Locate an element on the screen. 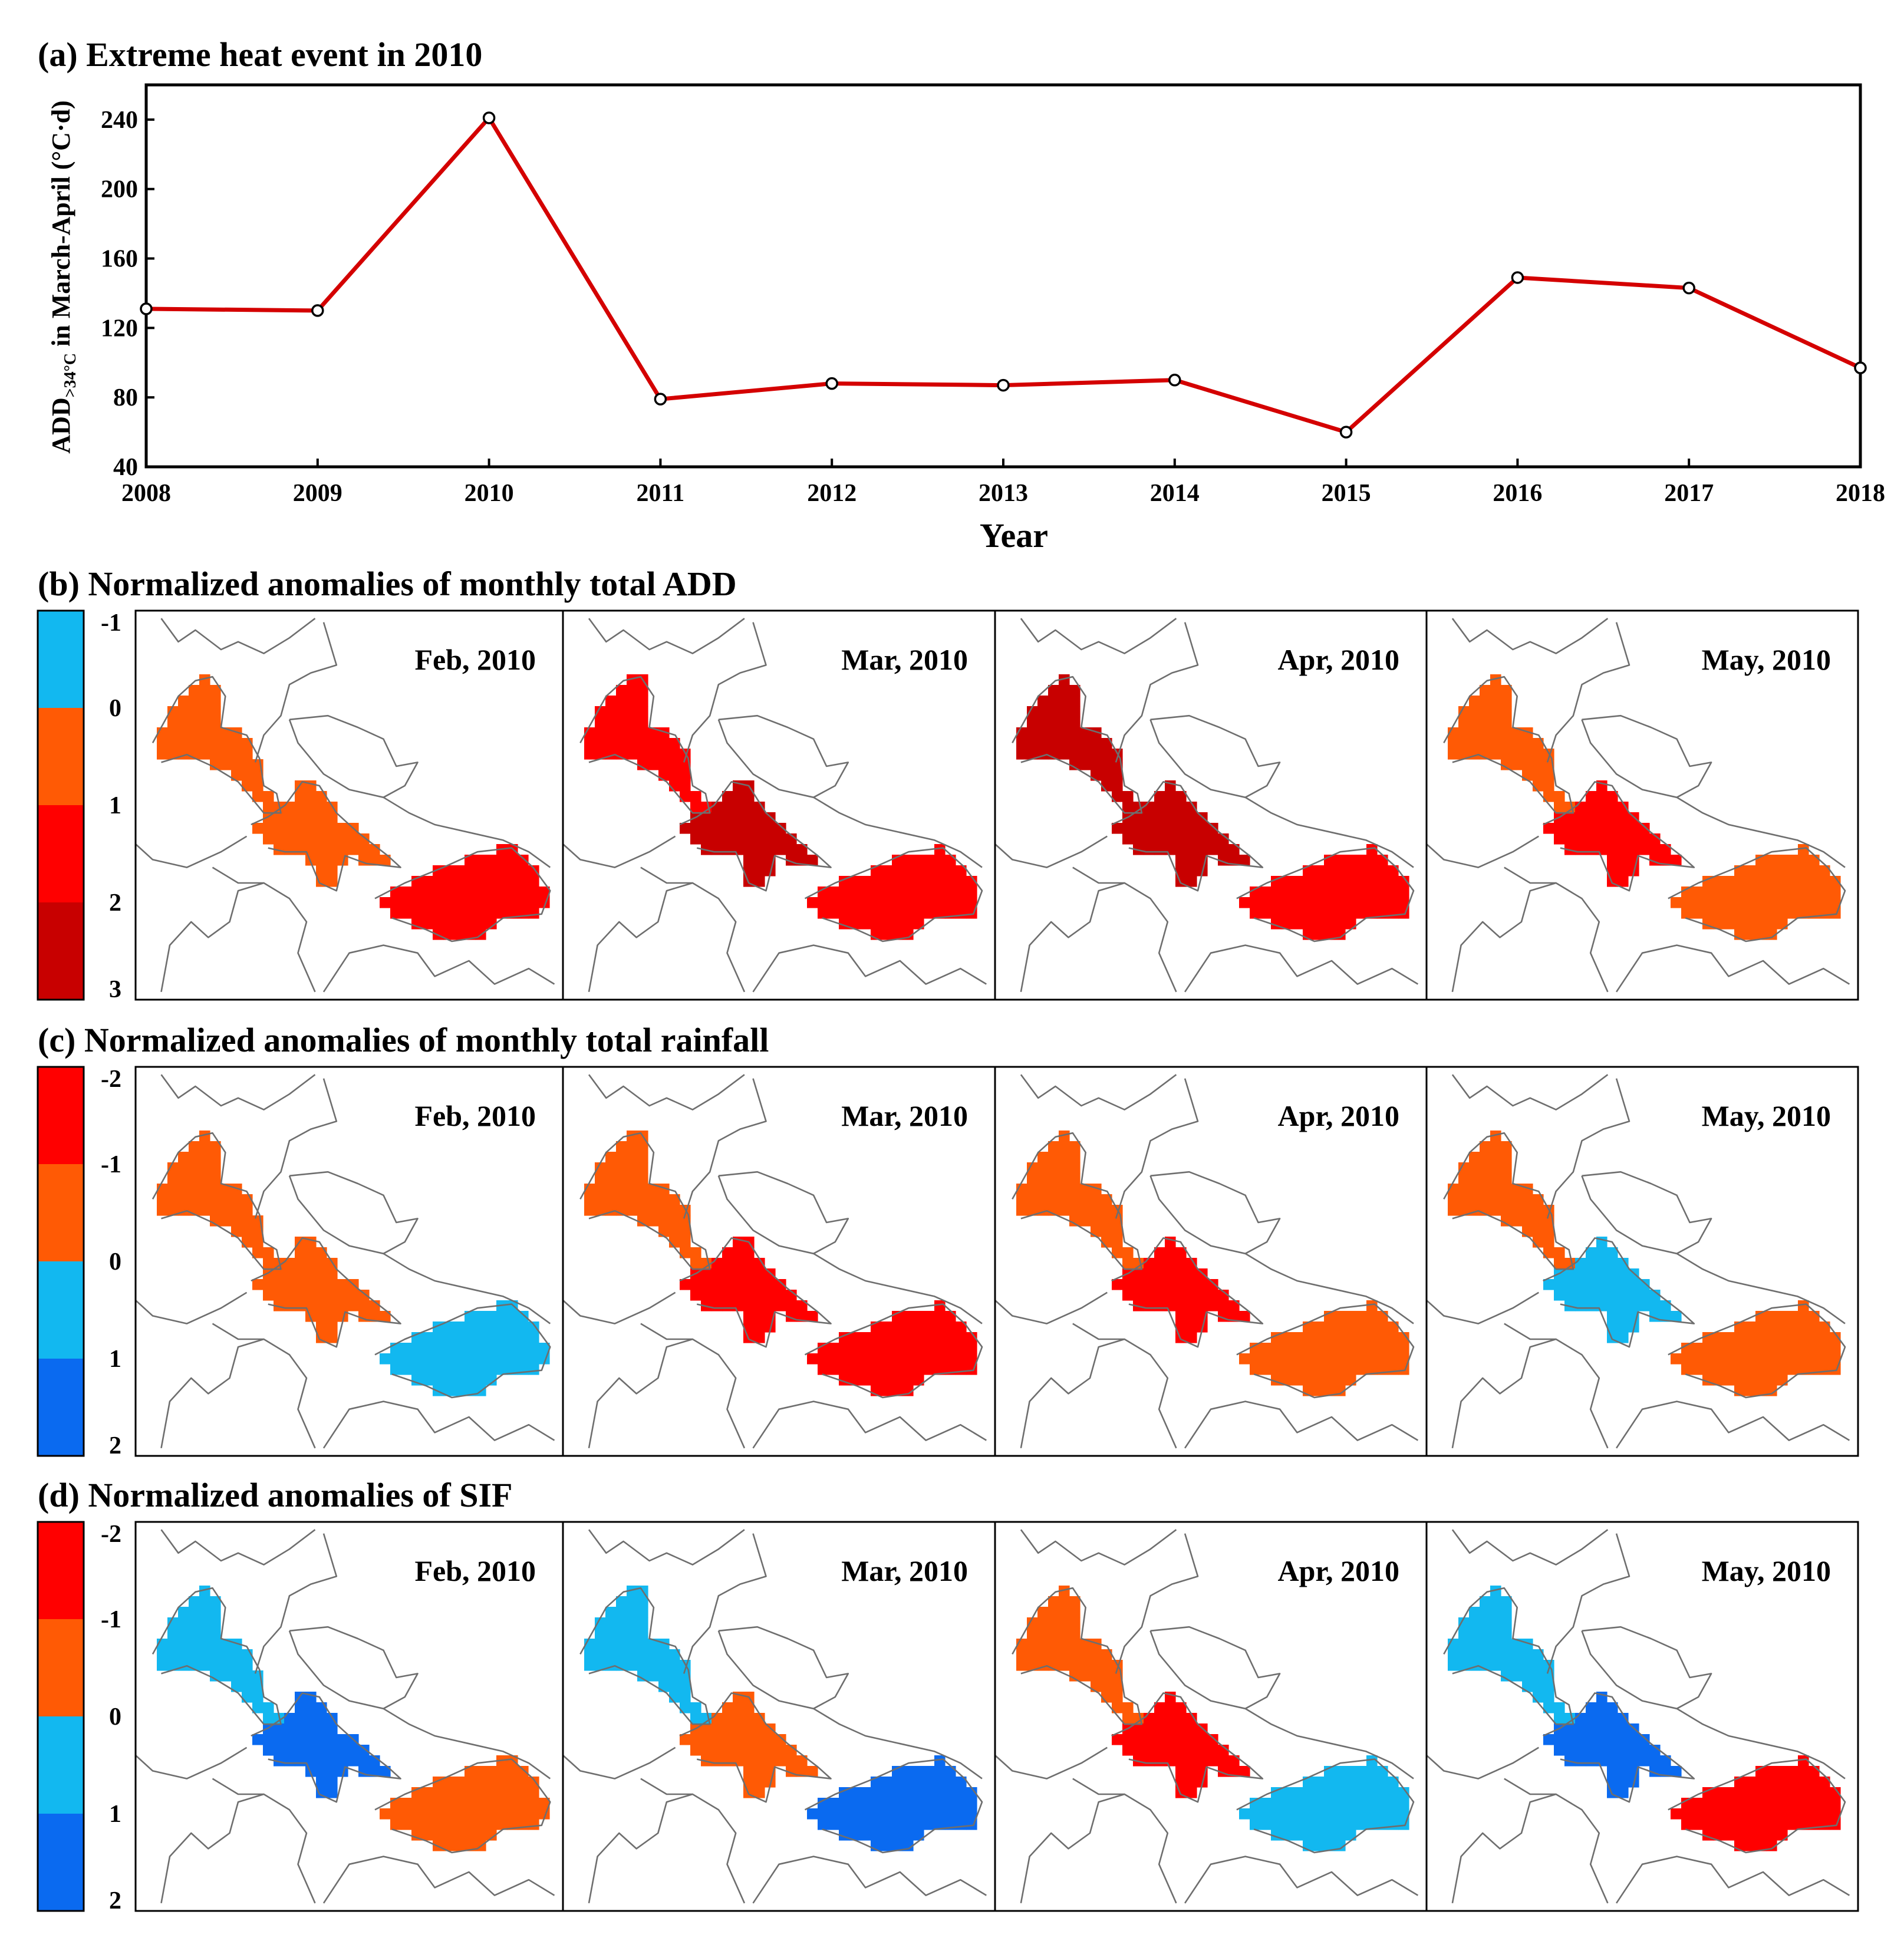  map-month-label: May, 2010 is located at coordinates (1766, 659).